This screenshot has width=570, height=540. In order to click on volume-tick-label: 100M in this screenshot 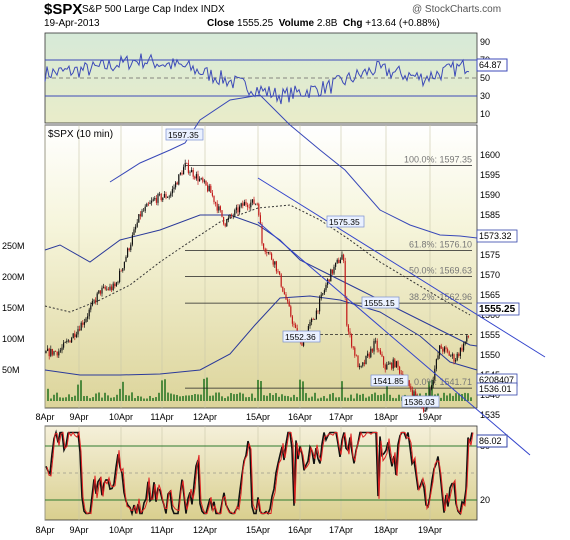, I will do `click(13, 339)`.